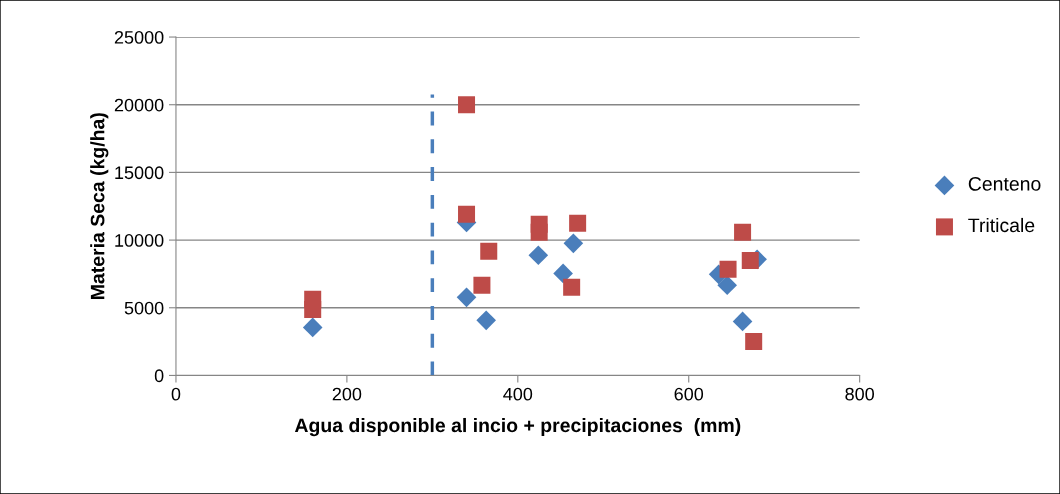 The height and width of the screenshot is (494, 1060). What do you see at coordinates (139, 240) in the screenshot?
I see `y-tick-label: 10000` at bounding box center [139, 240].